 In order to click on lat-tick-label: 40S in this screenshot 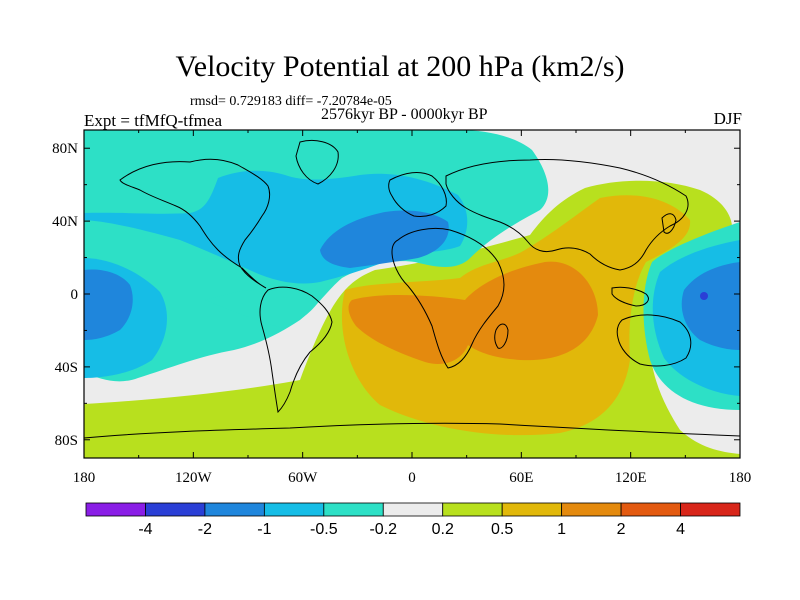, I will do `click(66, 368)`.